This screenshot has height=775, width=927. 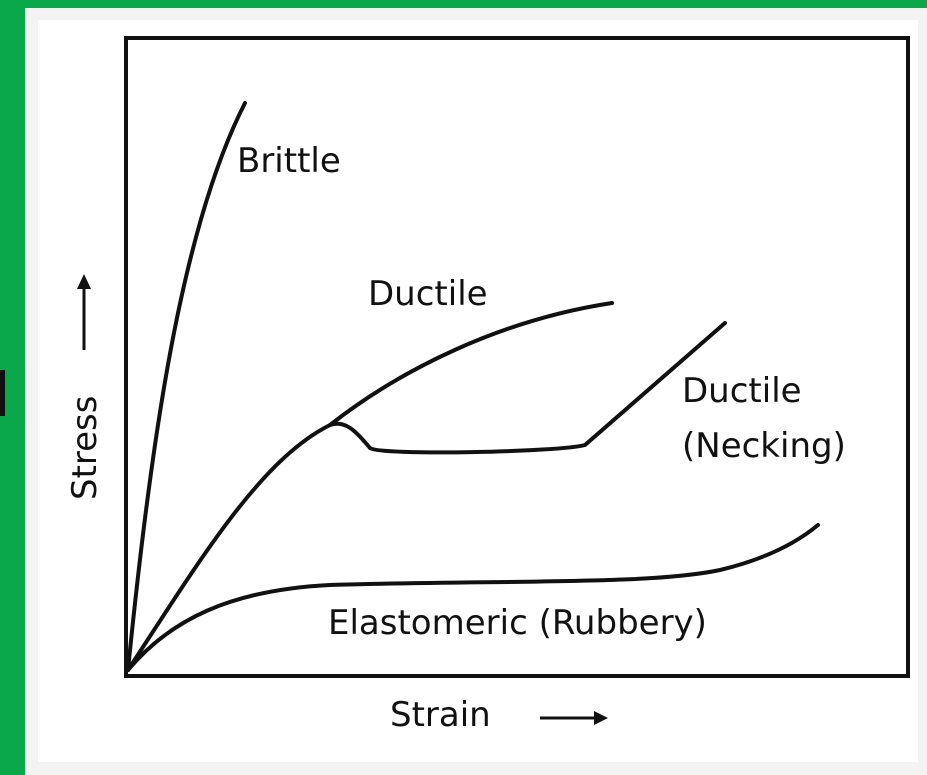 I want to click on y-arrowhead, so click(x=84, y=281).